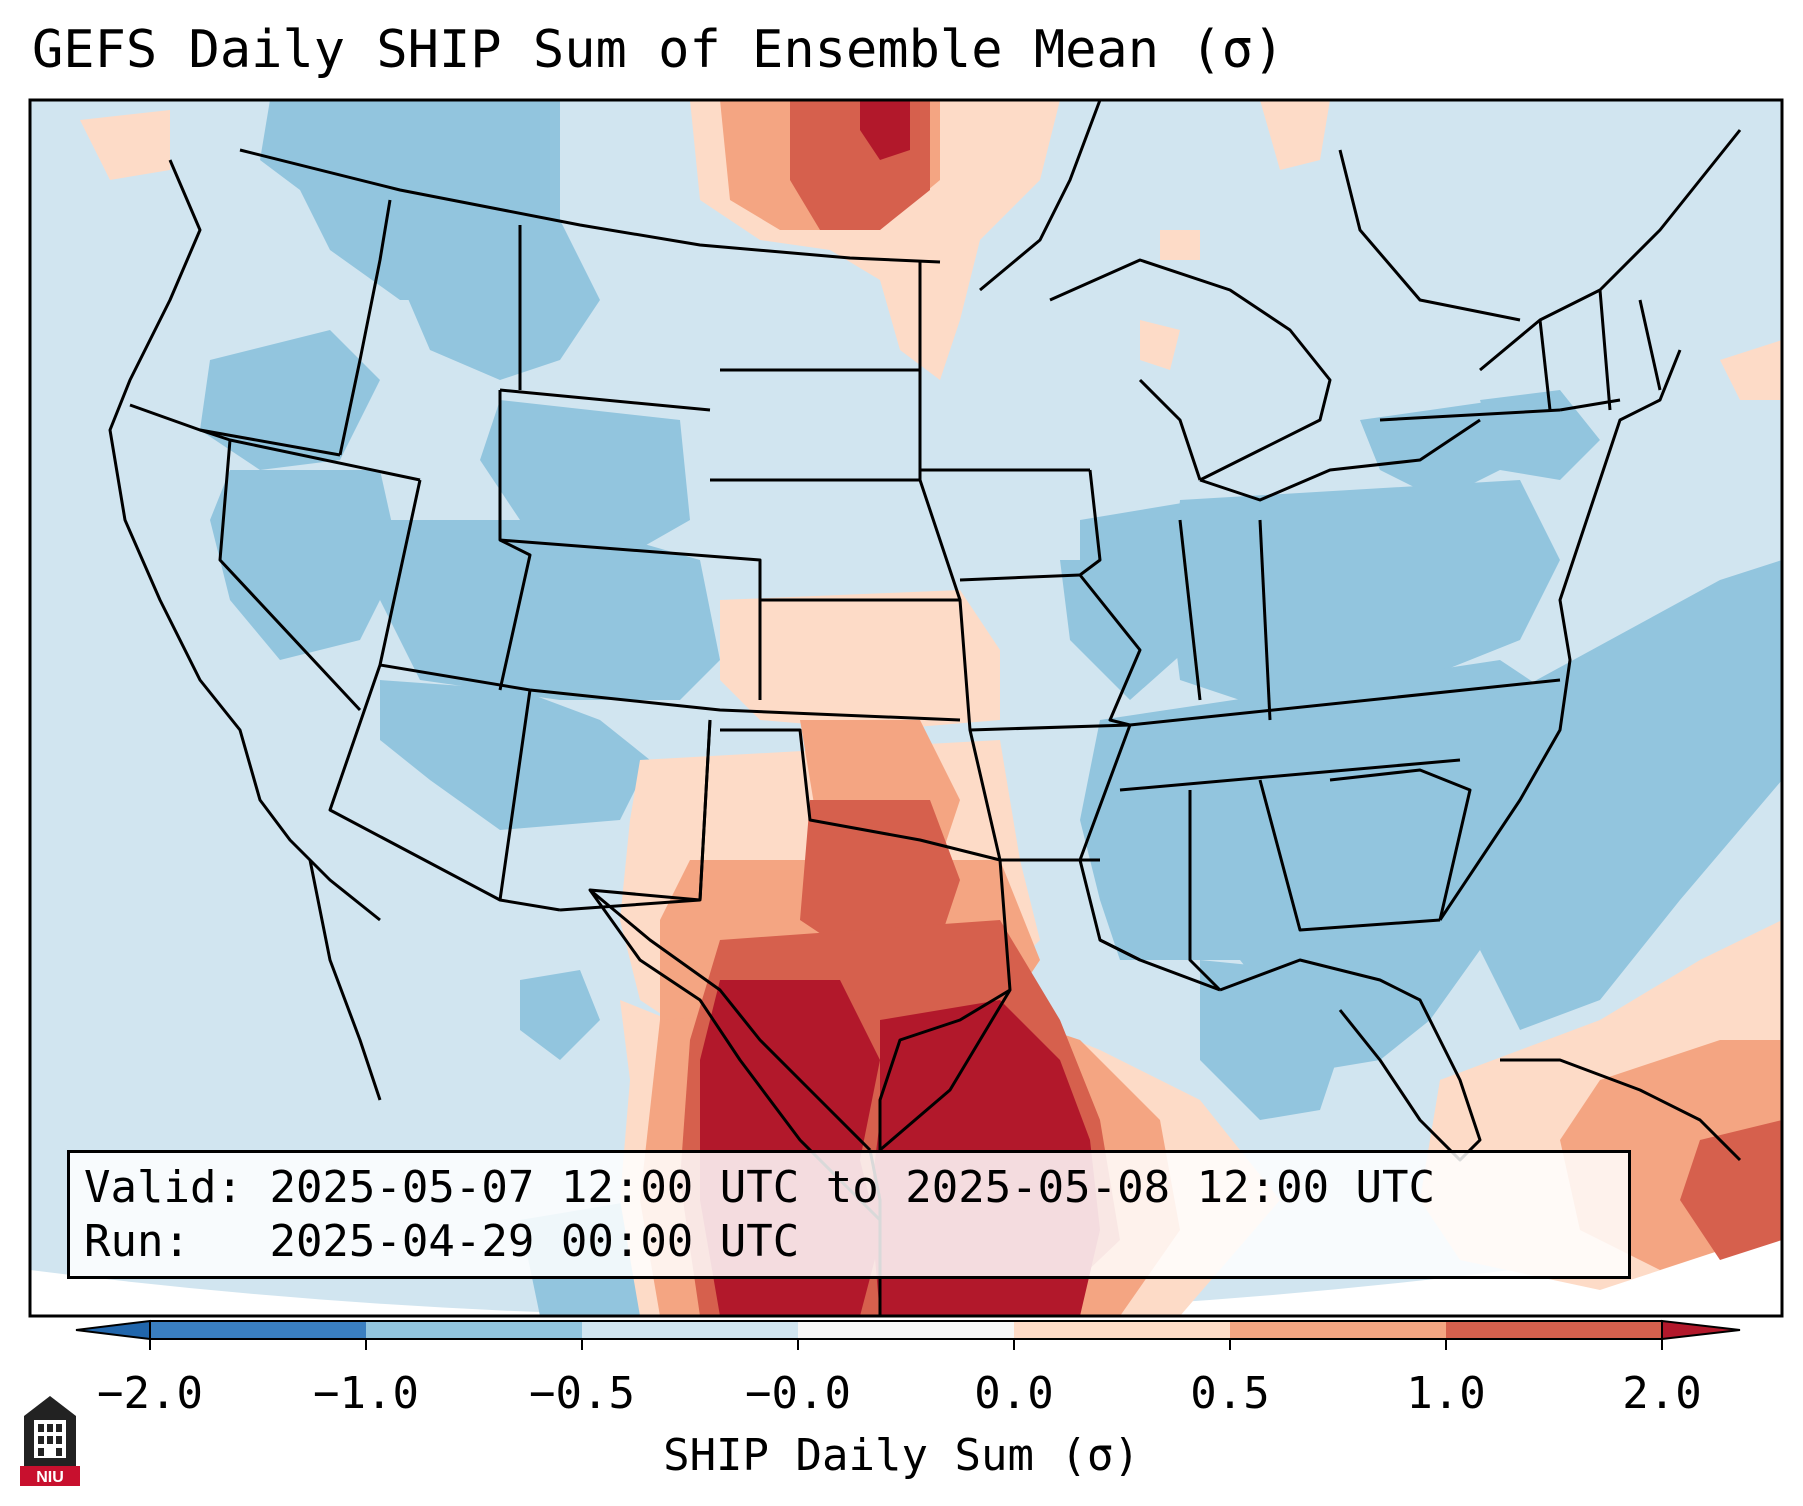  I want to click on colorbar-outline, so click(906, 1330).